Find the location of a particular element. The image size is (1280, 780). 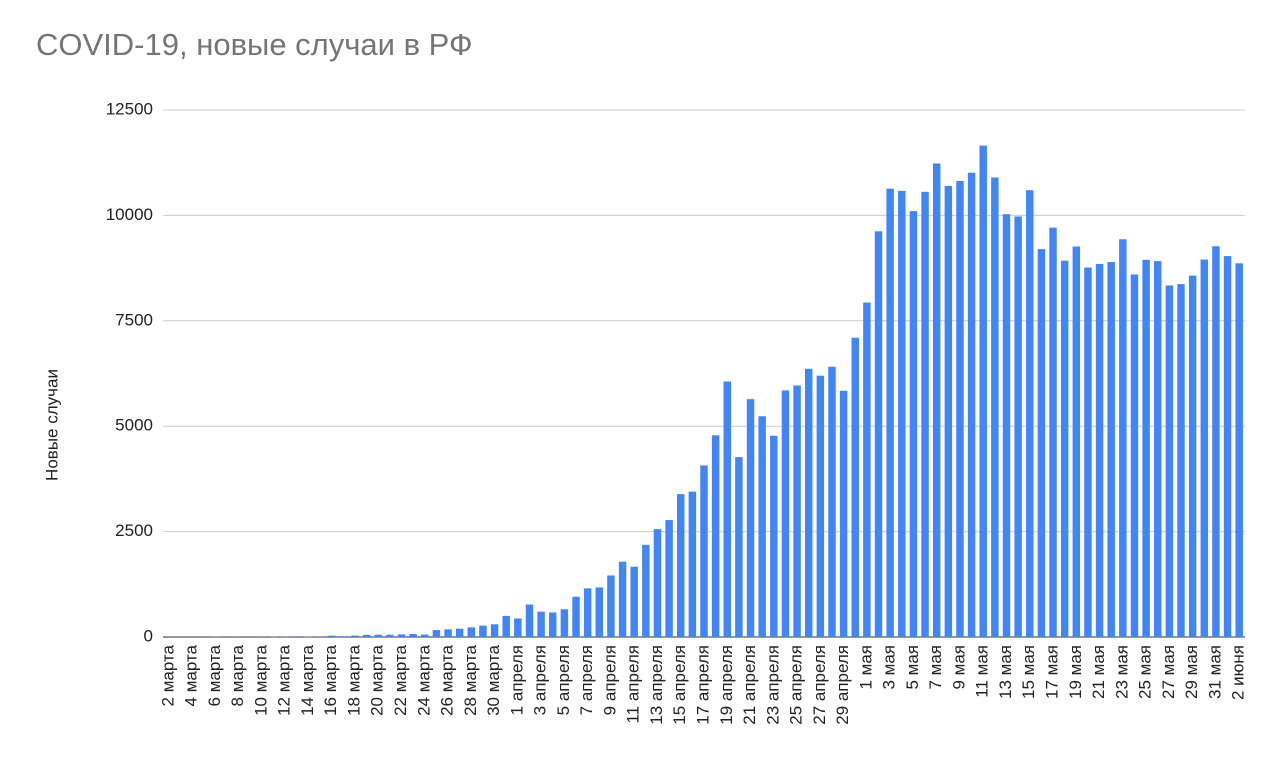

x-tick-label: 5 апреля is located at coordinates (563, 680).